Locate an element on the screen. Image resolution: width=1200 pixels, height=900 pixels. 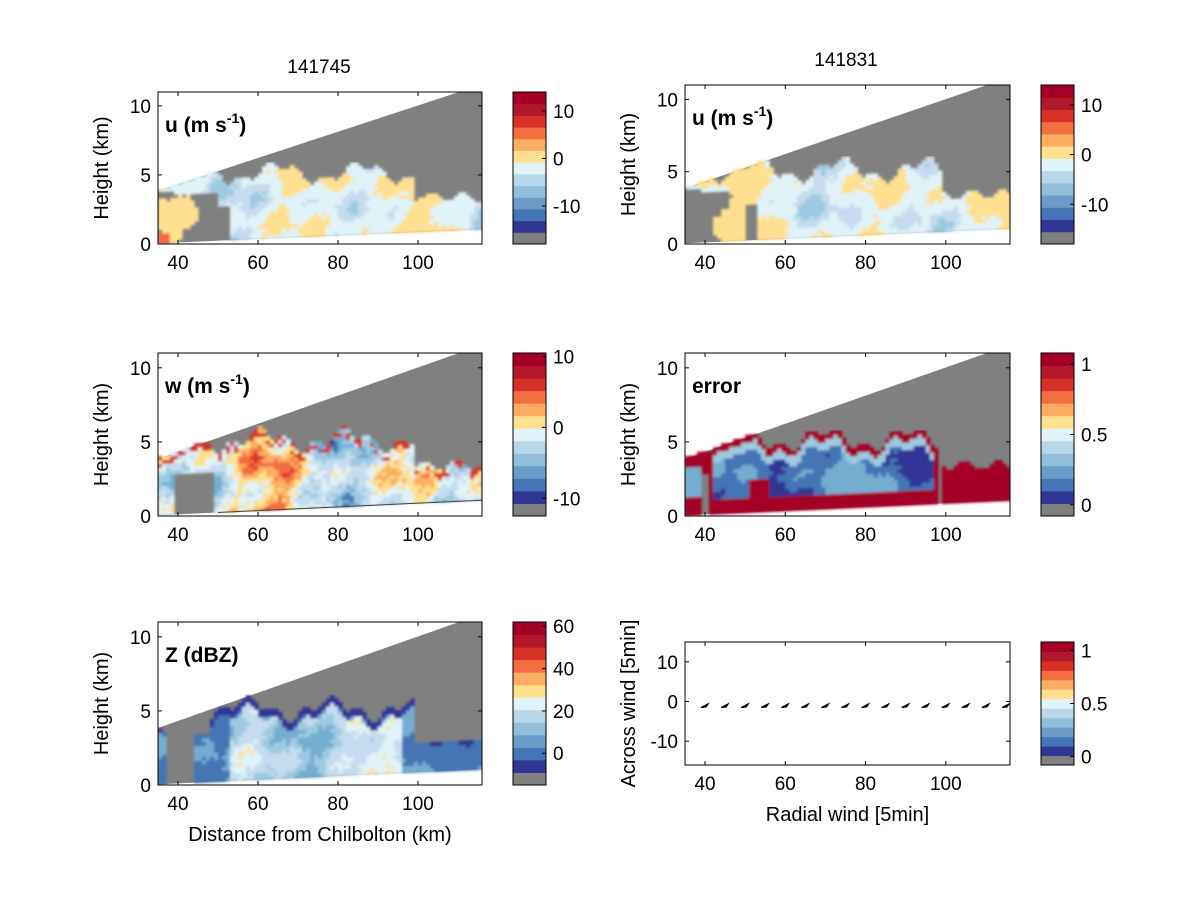
colorbar: 10 0 -10 is located at coordinates (546, 168).